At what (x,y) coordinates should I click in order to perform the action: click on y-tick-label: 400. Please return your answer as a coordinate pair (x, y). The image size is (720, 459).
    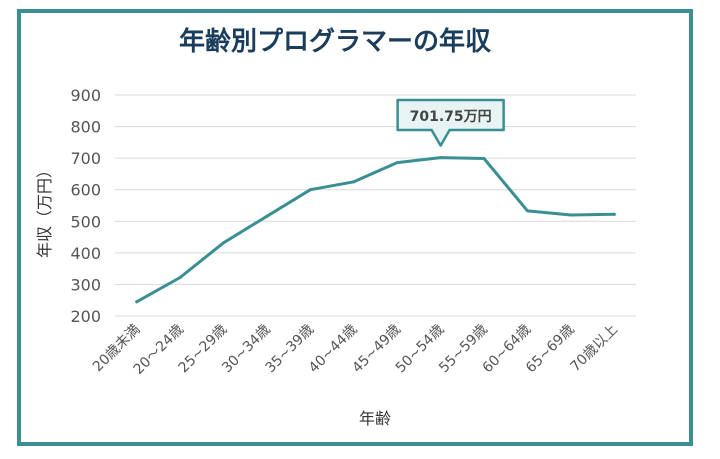
    Looking at the image, I should click on (85, 253).